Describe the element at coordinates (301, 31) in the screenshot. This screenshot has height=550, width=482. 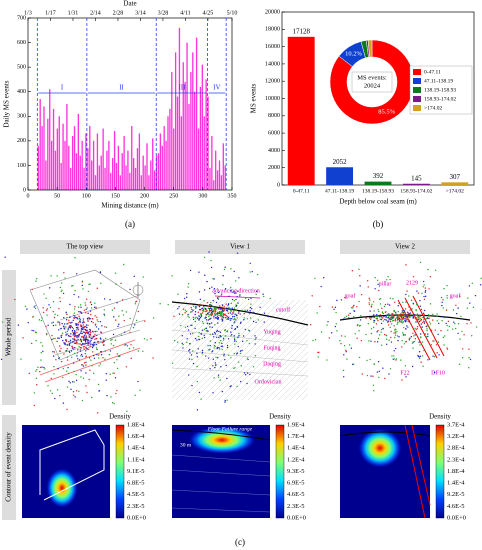
I see `value-label: 17128` at that location.